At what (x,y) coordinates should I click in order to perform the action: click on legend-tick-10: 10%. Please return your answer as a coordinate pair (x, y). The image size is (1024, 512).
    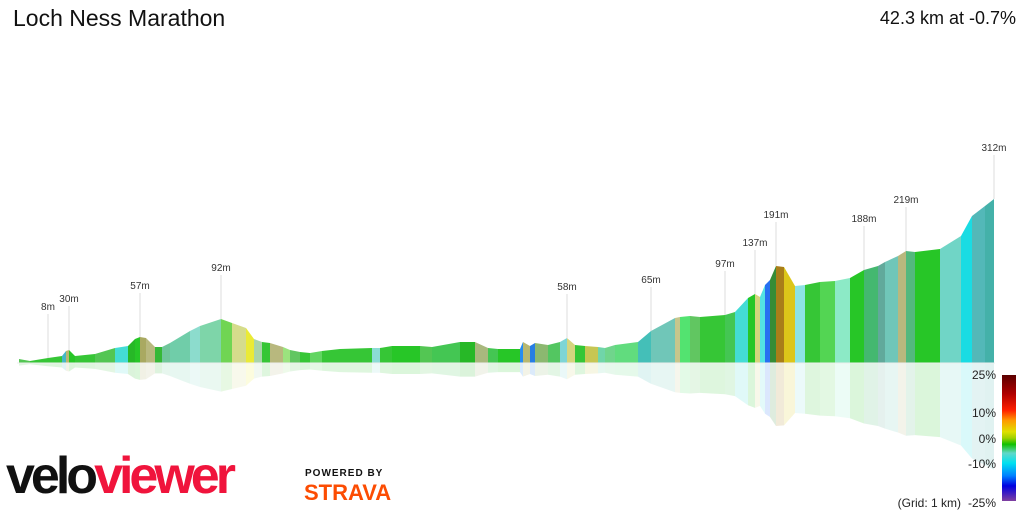
    Looking at the image, I should click on (983, 413).